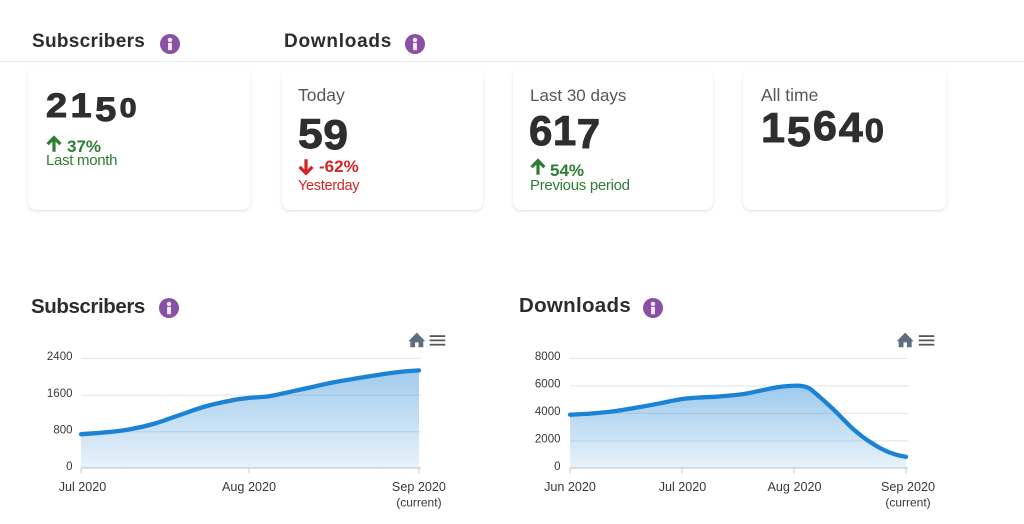 The image size is (1024, 524). What do you see at coordinates (548, 384) in the screenshot?
I see `svg-text: 6000` at bounding box center [548, 384].